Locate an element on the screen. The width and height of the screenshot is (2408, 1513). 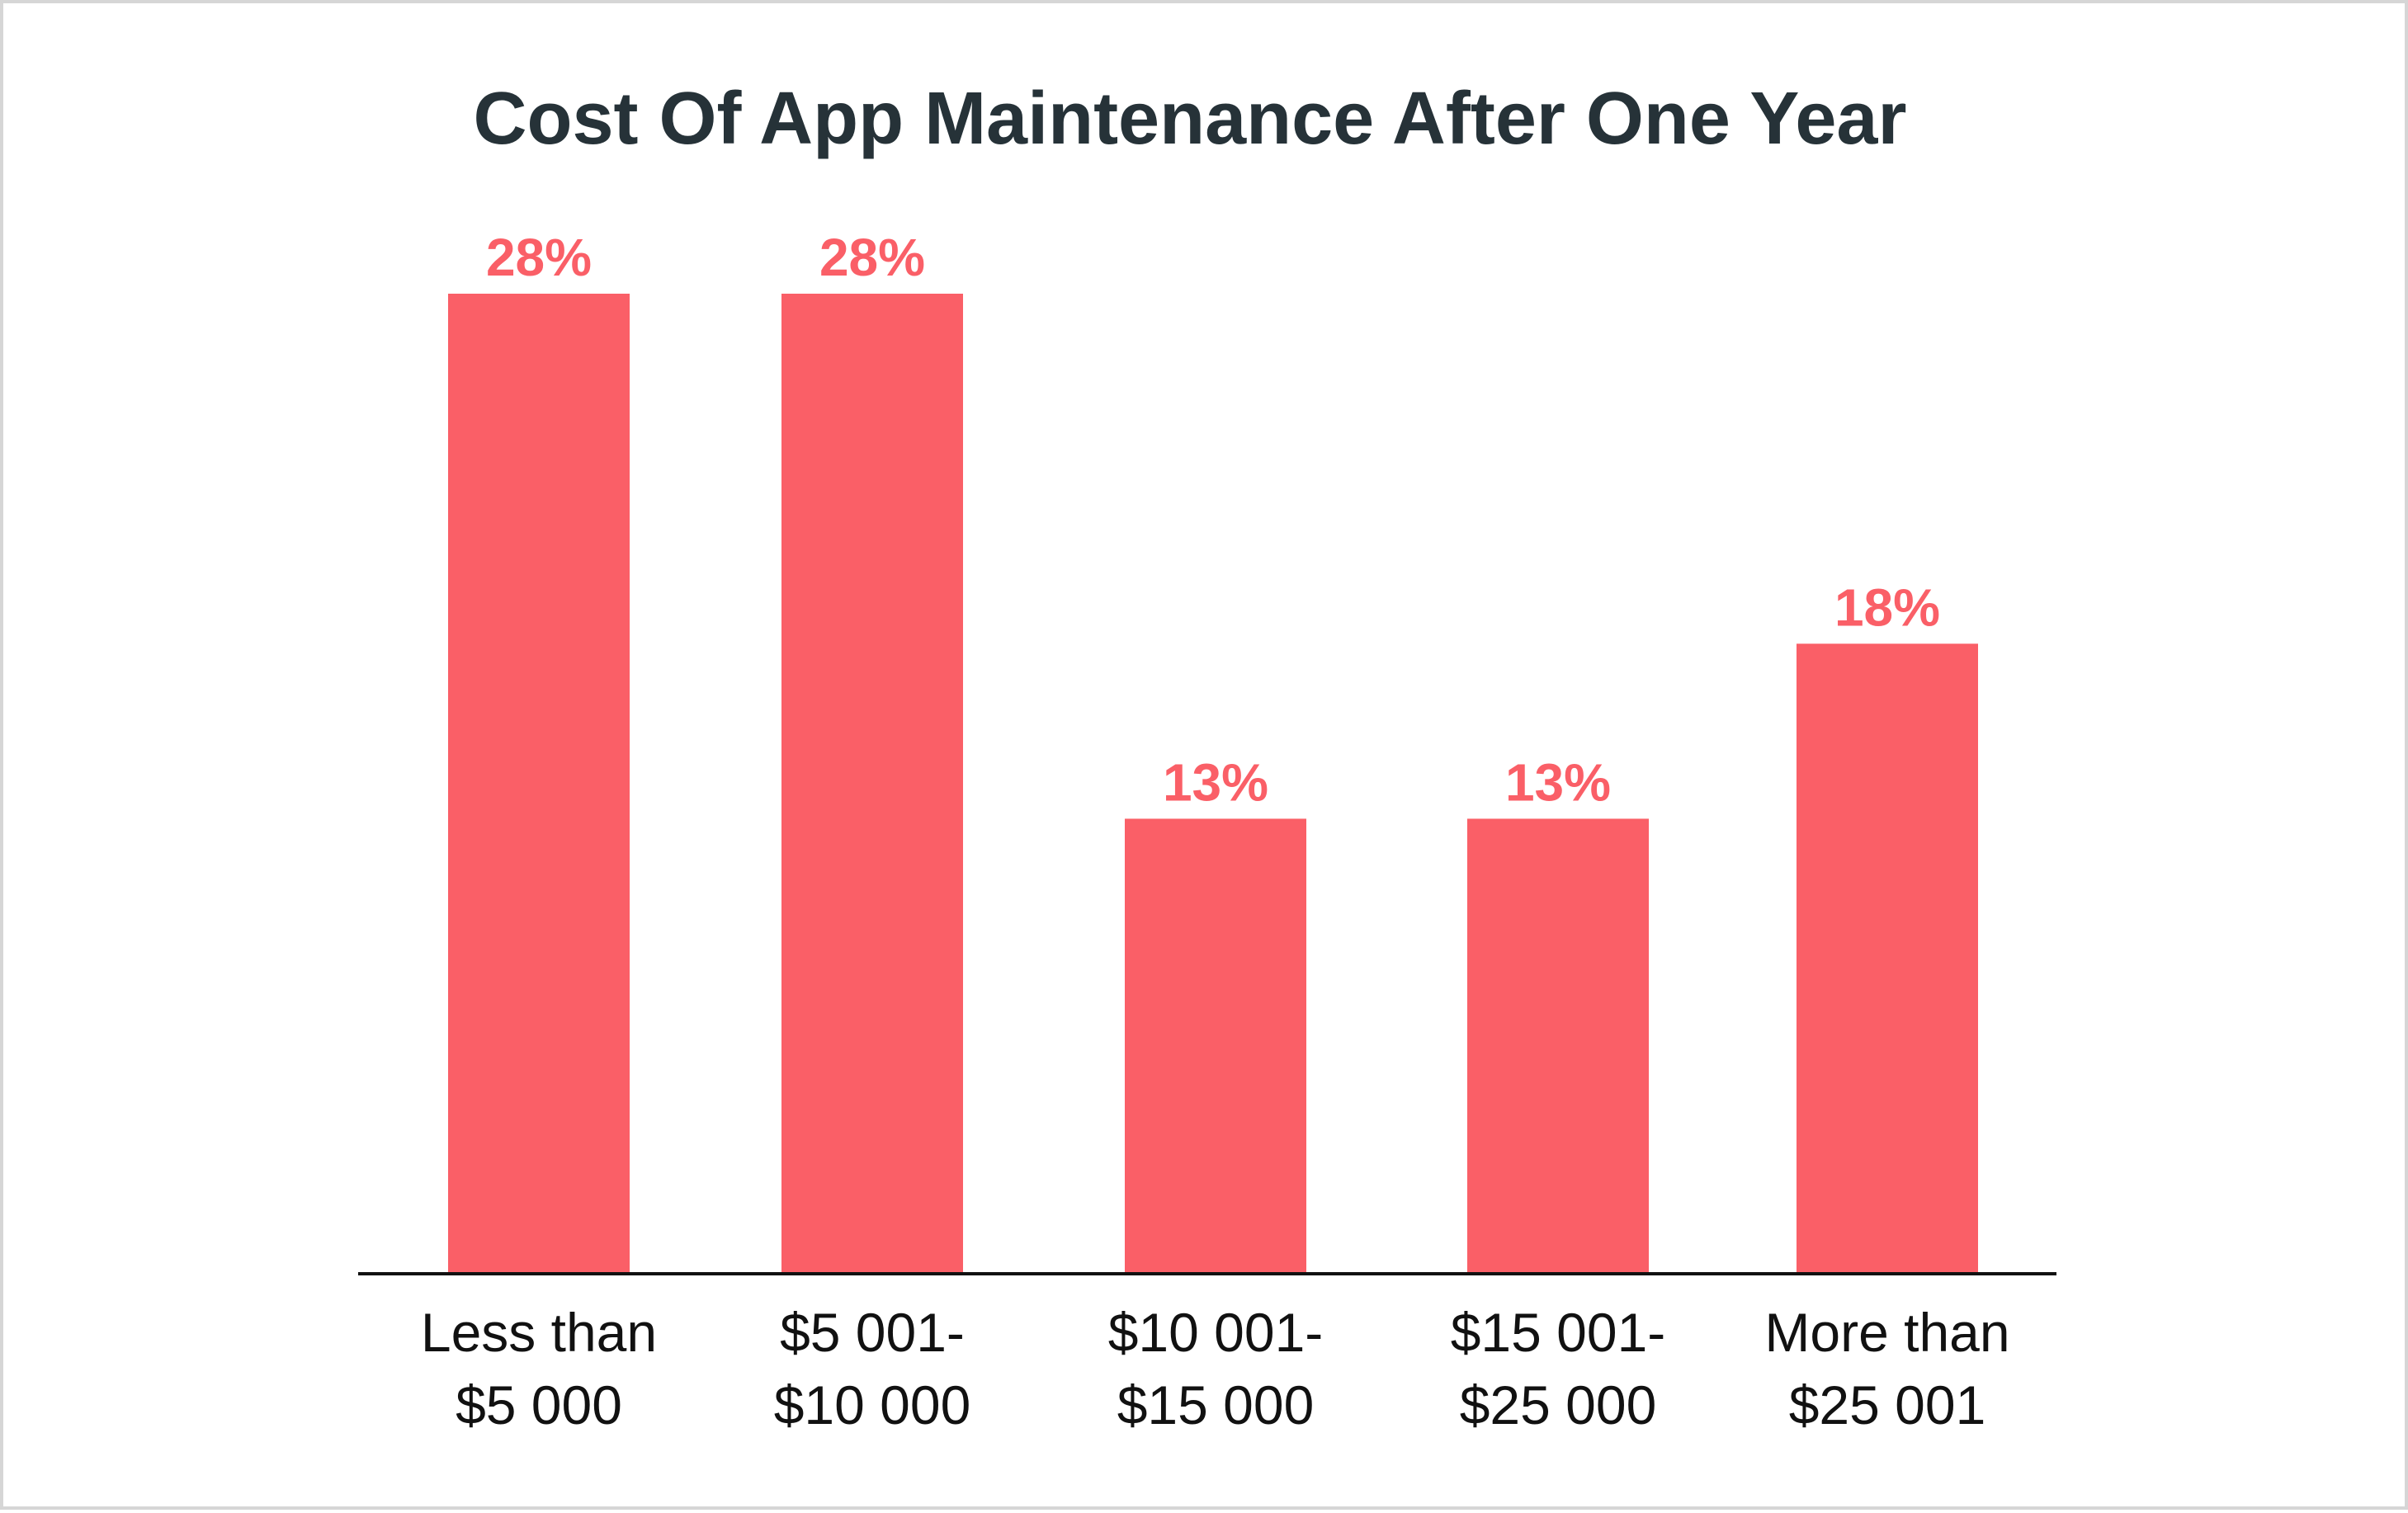
chart-title: Cost Of App Maintenance After One Year is located at coordinates (1189, 119).